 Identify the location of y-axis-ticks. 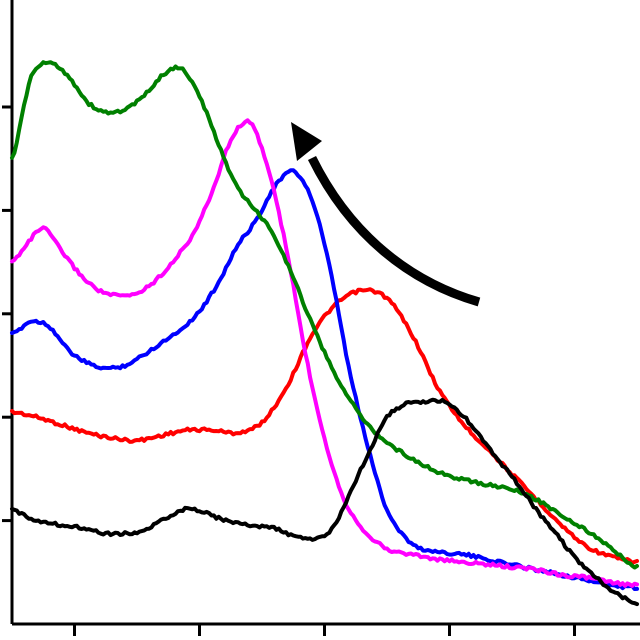
(7, 314).